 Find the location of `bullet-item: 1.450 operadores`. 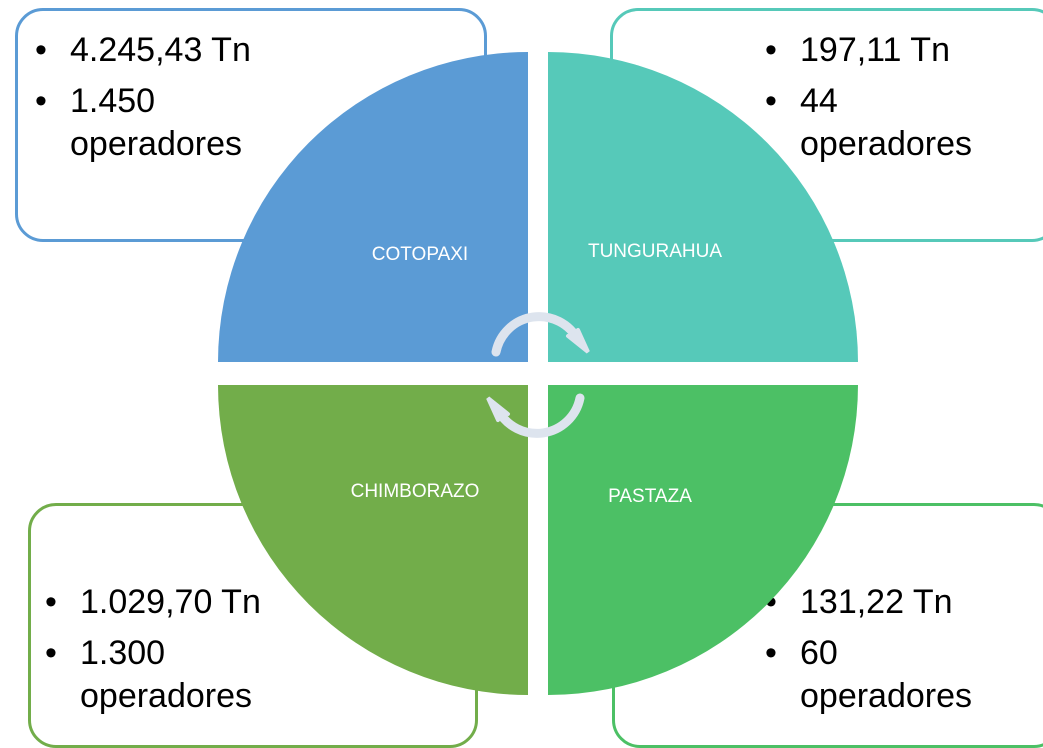

bullet-item: 1.450 operadores is located at coordinates (155, 123).